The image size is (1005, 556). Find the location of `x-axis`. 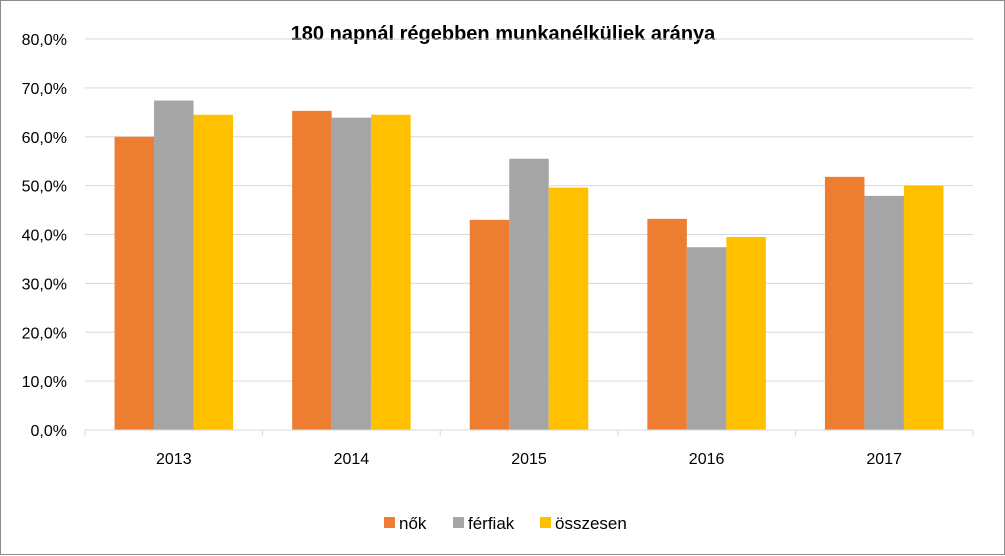

x-axis is located at coordinates (529, 432).